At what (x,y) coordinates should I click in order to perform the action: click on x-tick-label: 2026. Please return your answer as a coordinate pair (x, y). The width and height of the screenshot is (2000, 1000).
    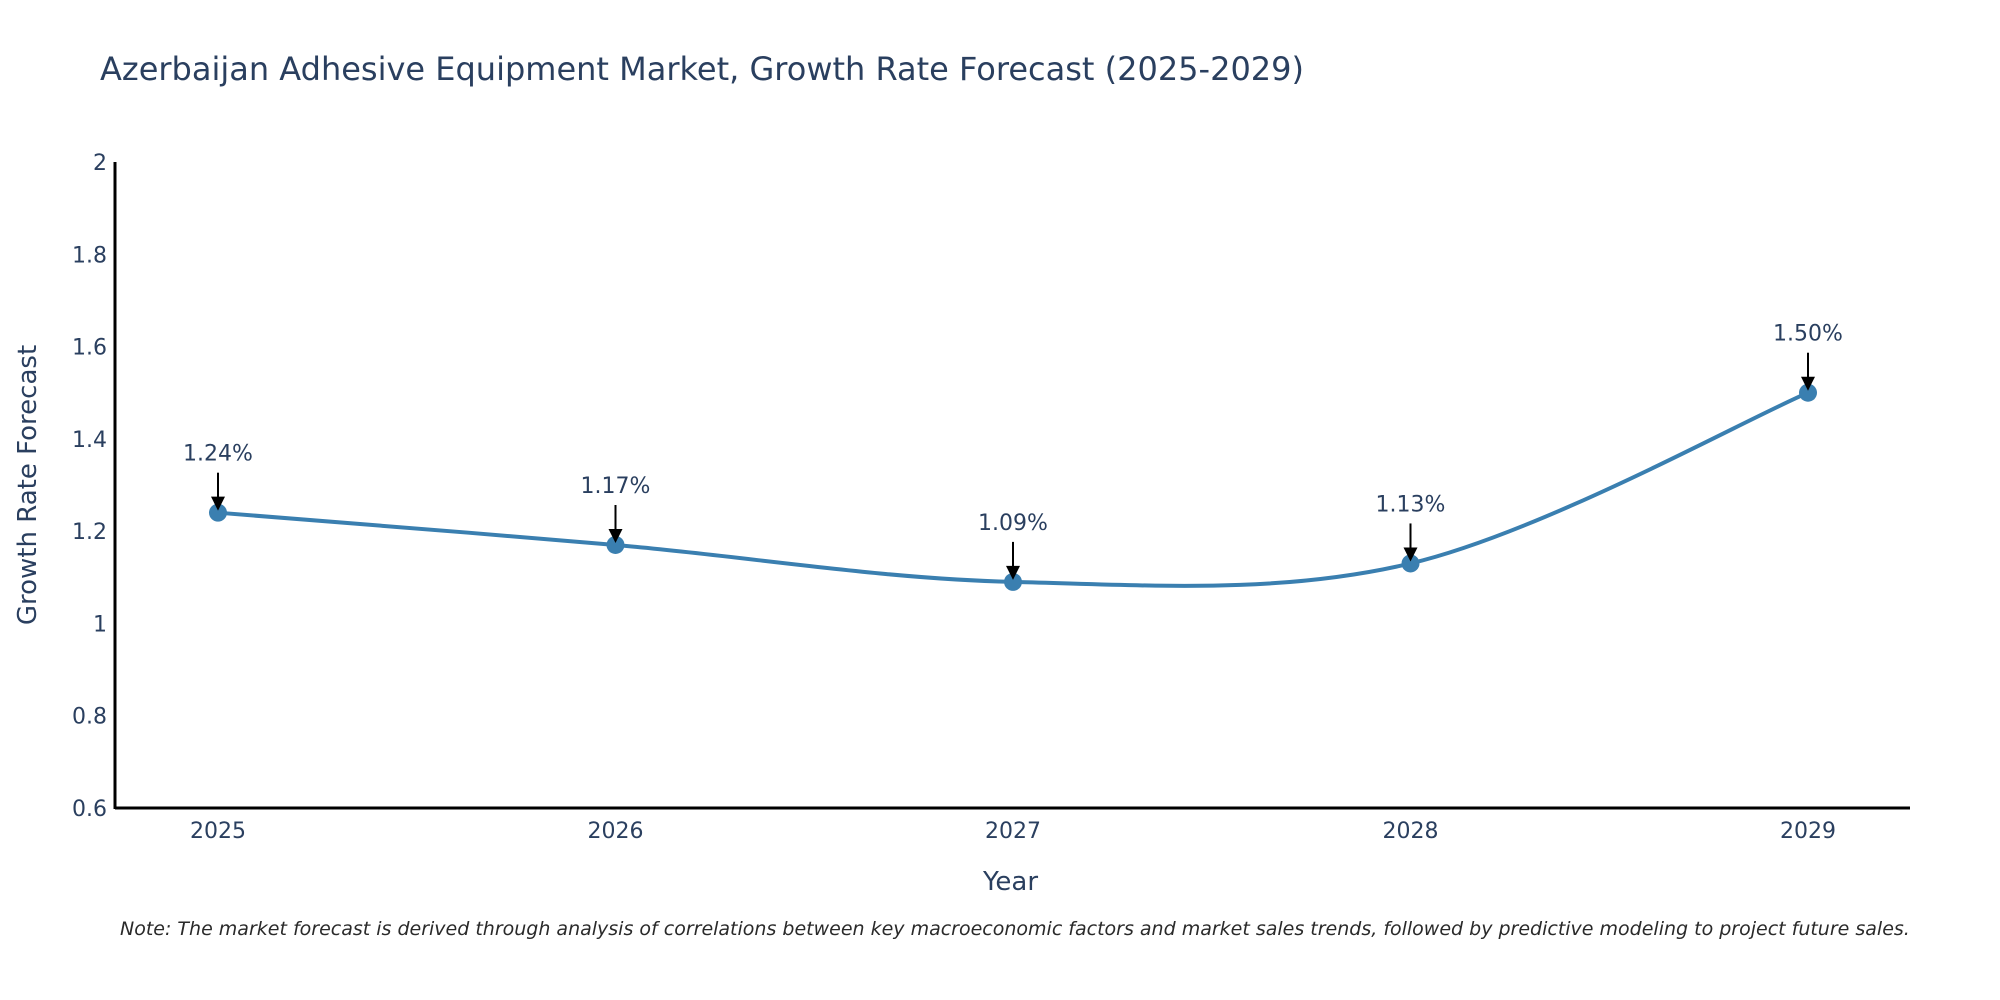
    Looking at the image, I should click on (616, 831).